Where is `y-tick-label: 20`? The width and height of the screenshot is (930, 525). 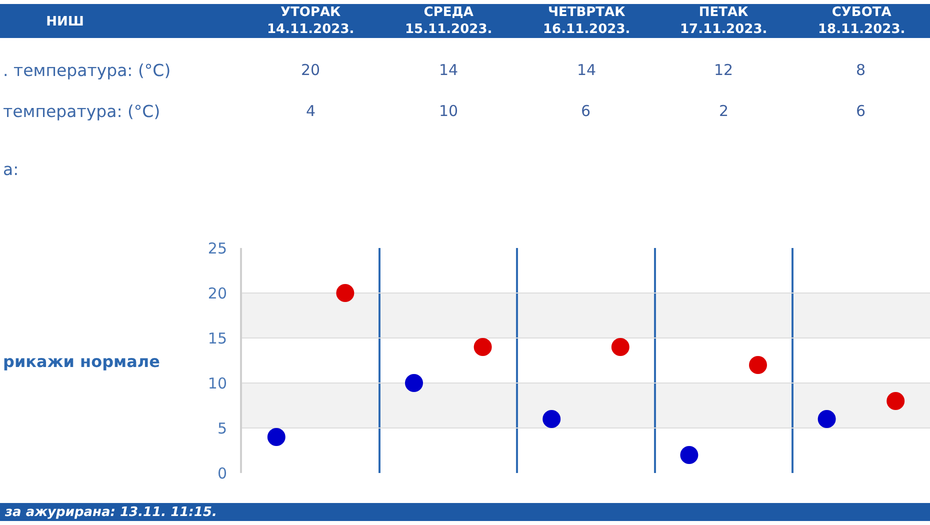 y-tick-label: 20 is located at coordinates (217, 293).